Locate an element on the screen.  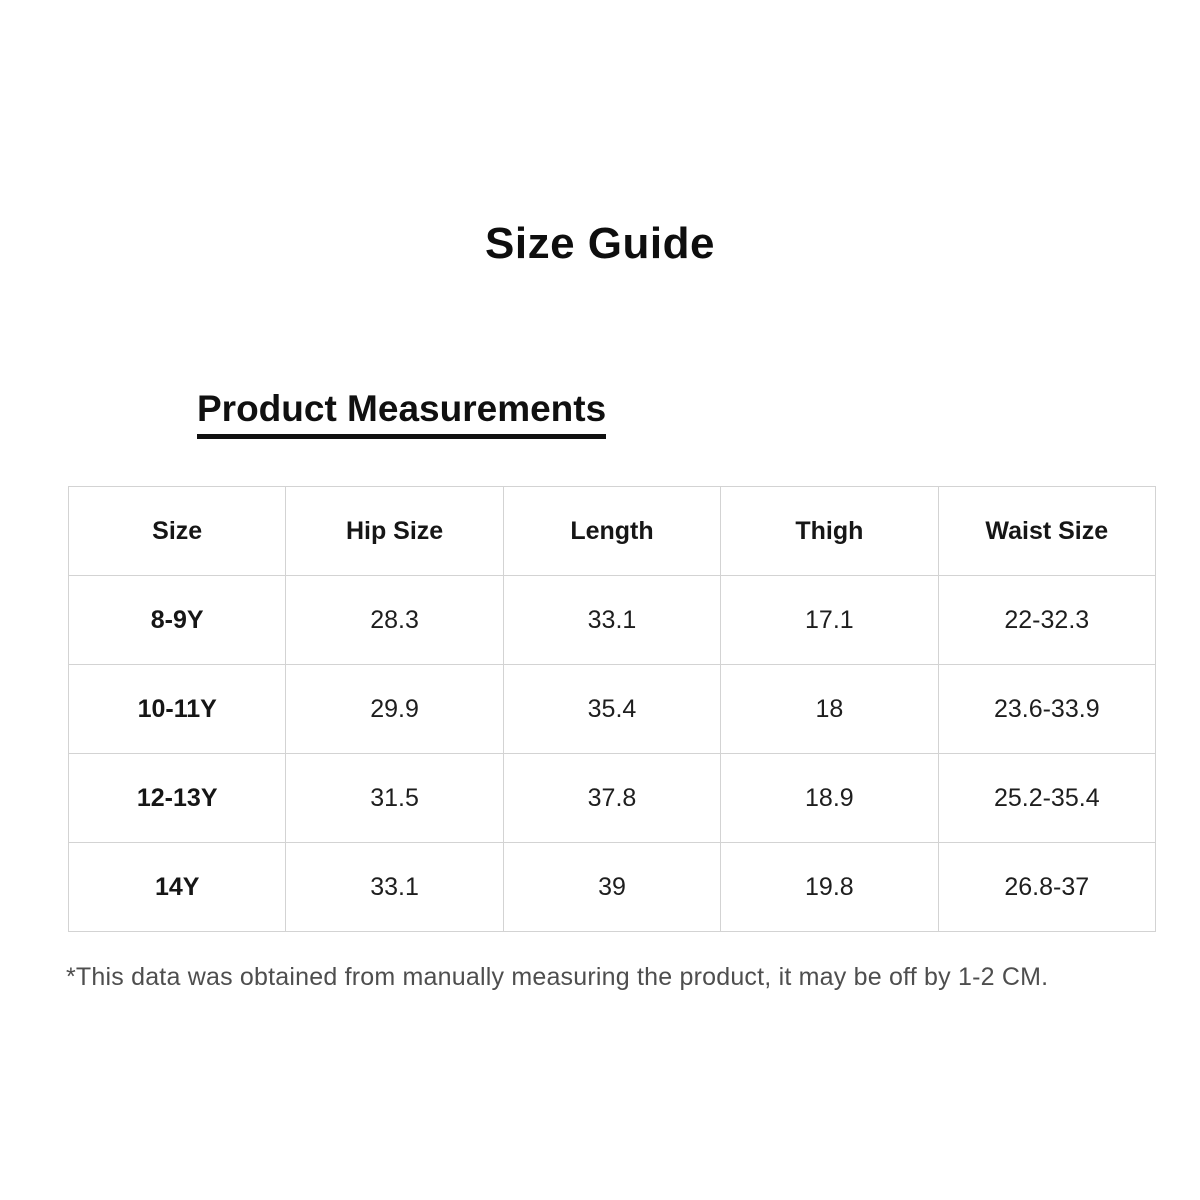
table-row-14y: 14Y 33.1 39 19.8 26.8-37 is located at coordinates (612, 887).